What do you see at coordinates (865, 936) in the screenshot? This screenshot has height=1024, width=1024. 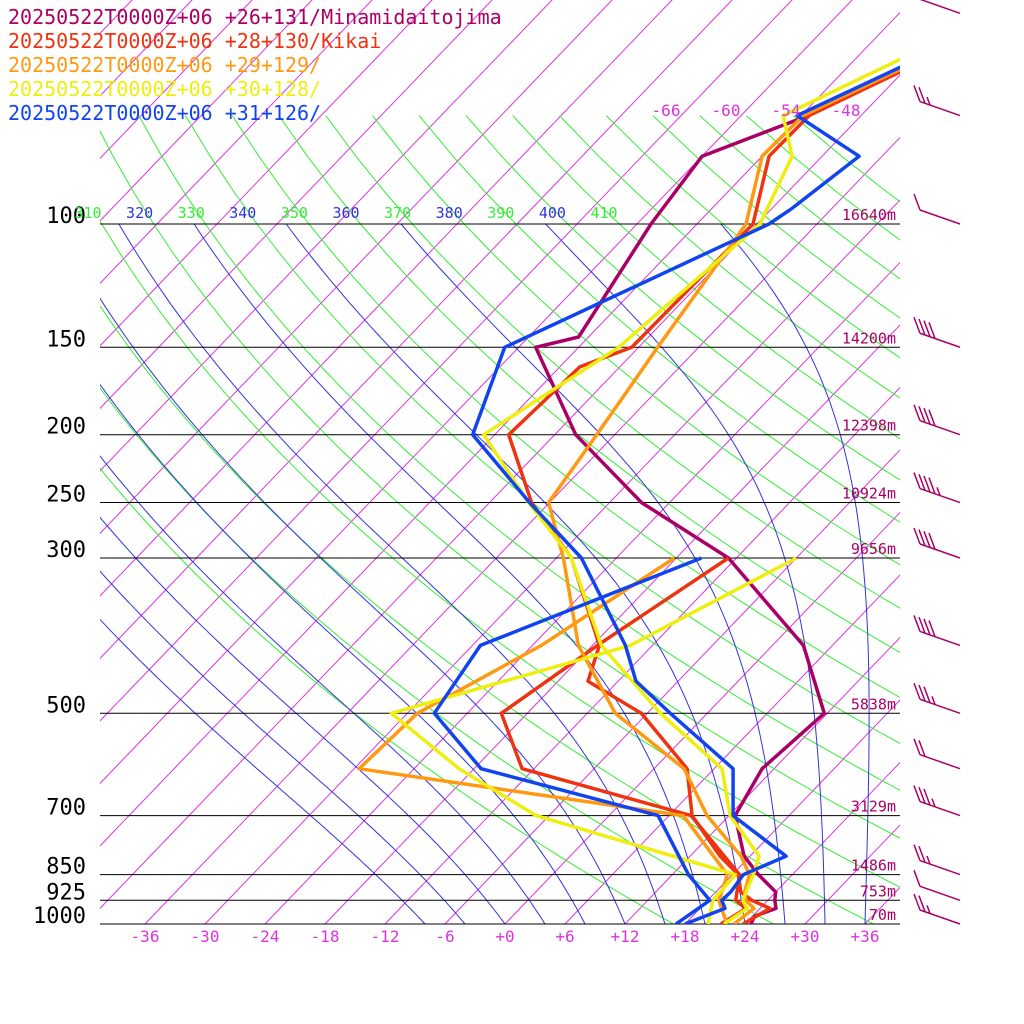 I see `temperature-tick-label: +36` at bounding box center [865, 936].